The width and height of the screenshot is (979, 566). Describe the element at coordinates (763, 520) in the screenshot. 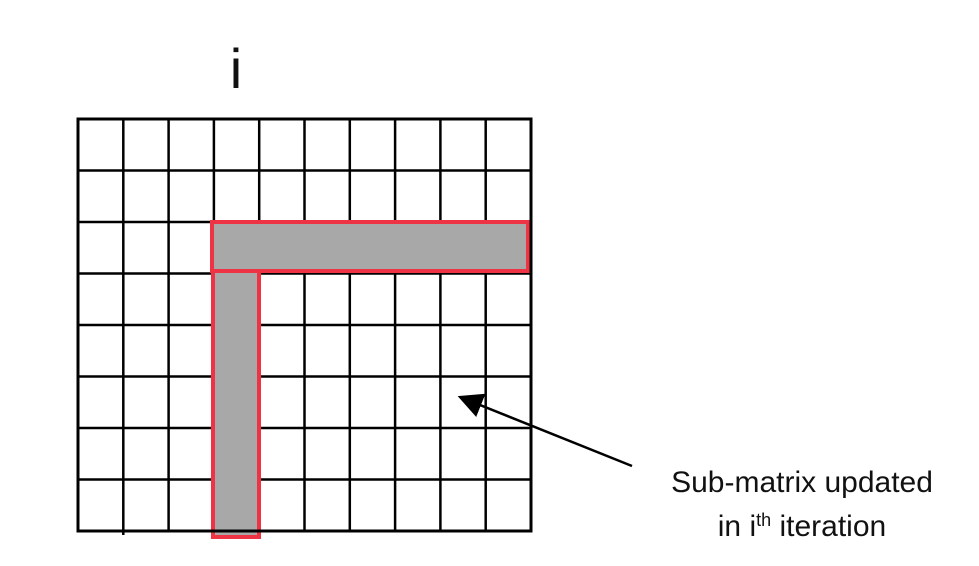

I see `callout-superscript: th` at that location.